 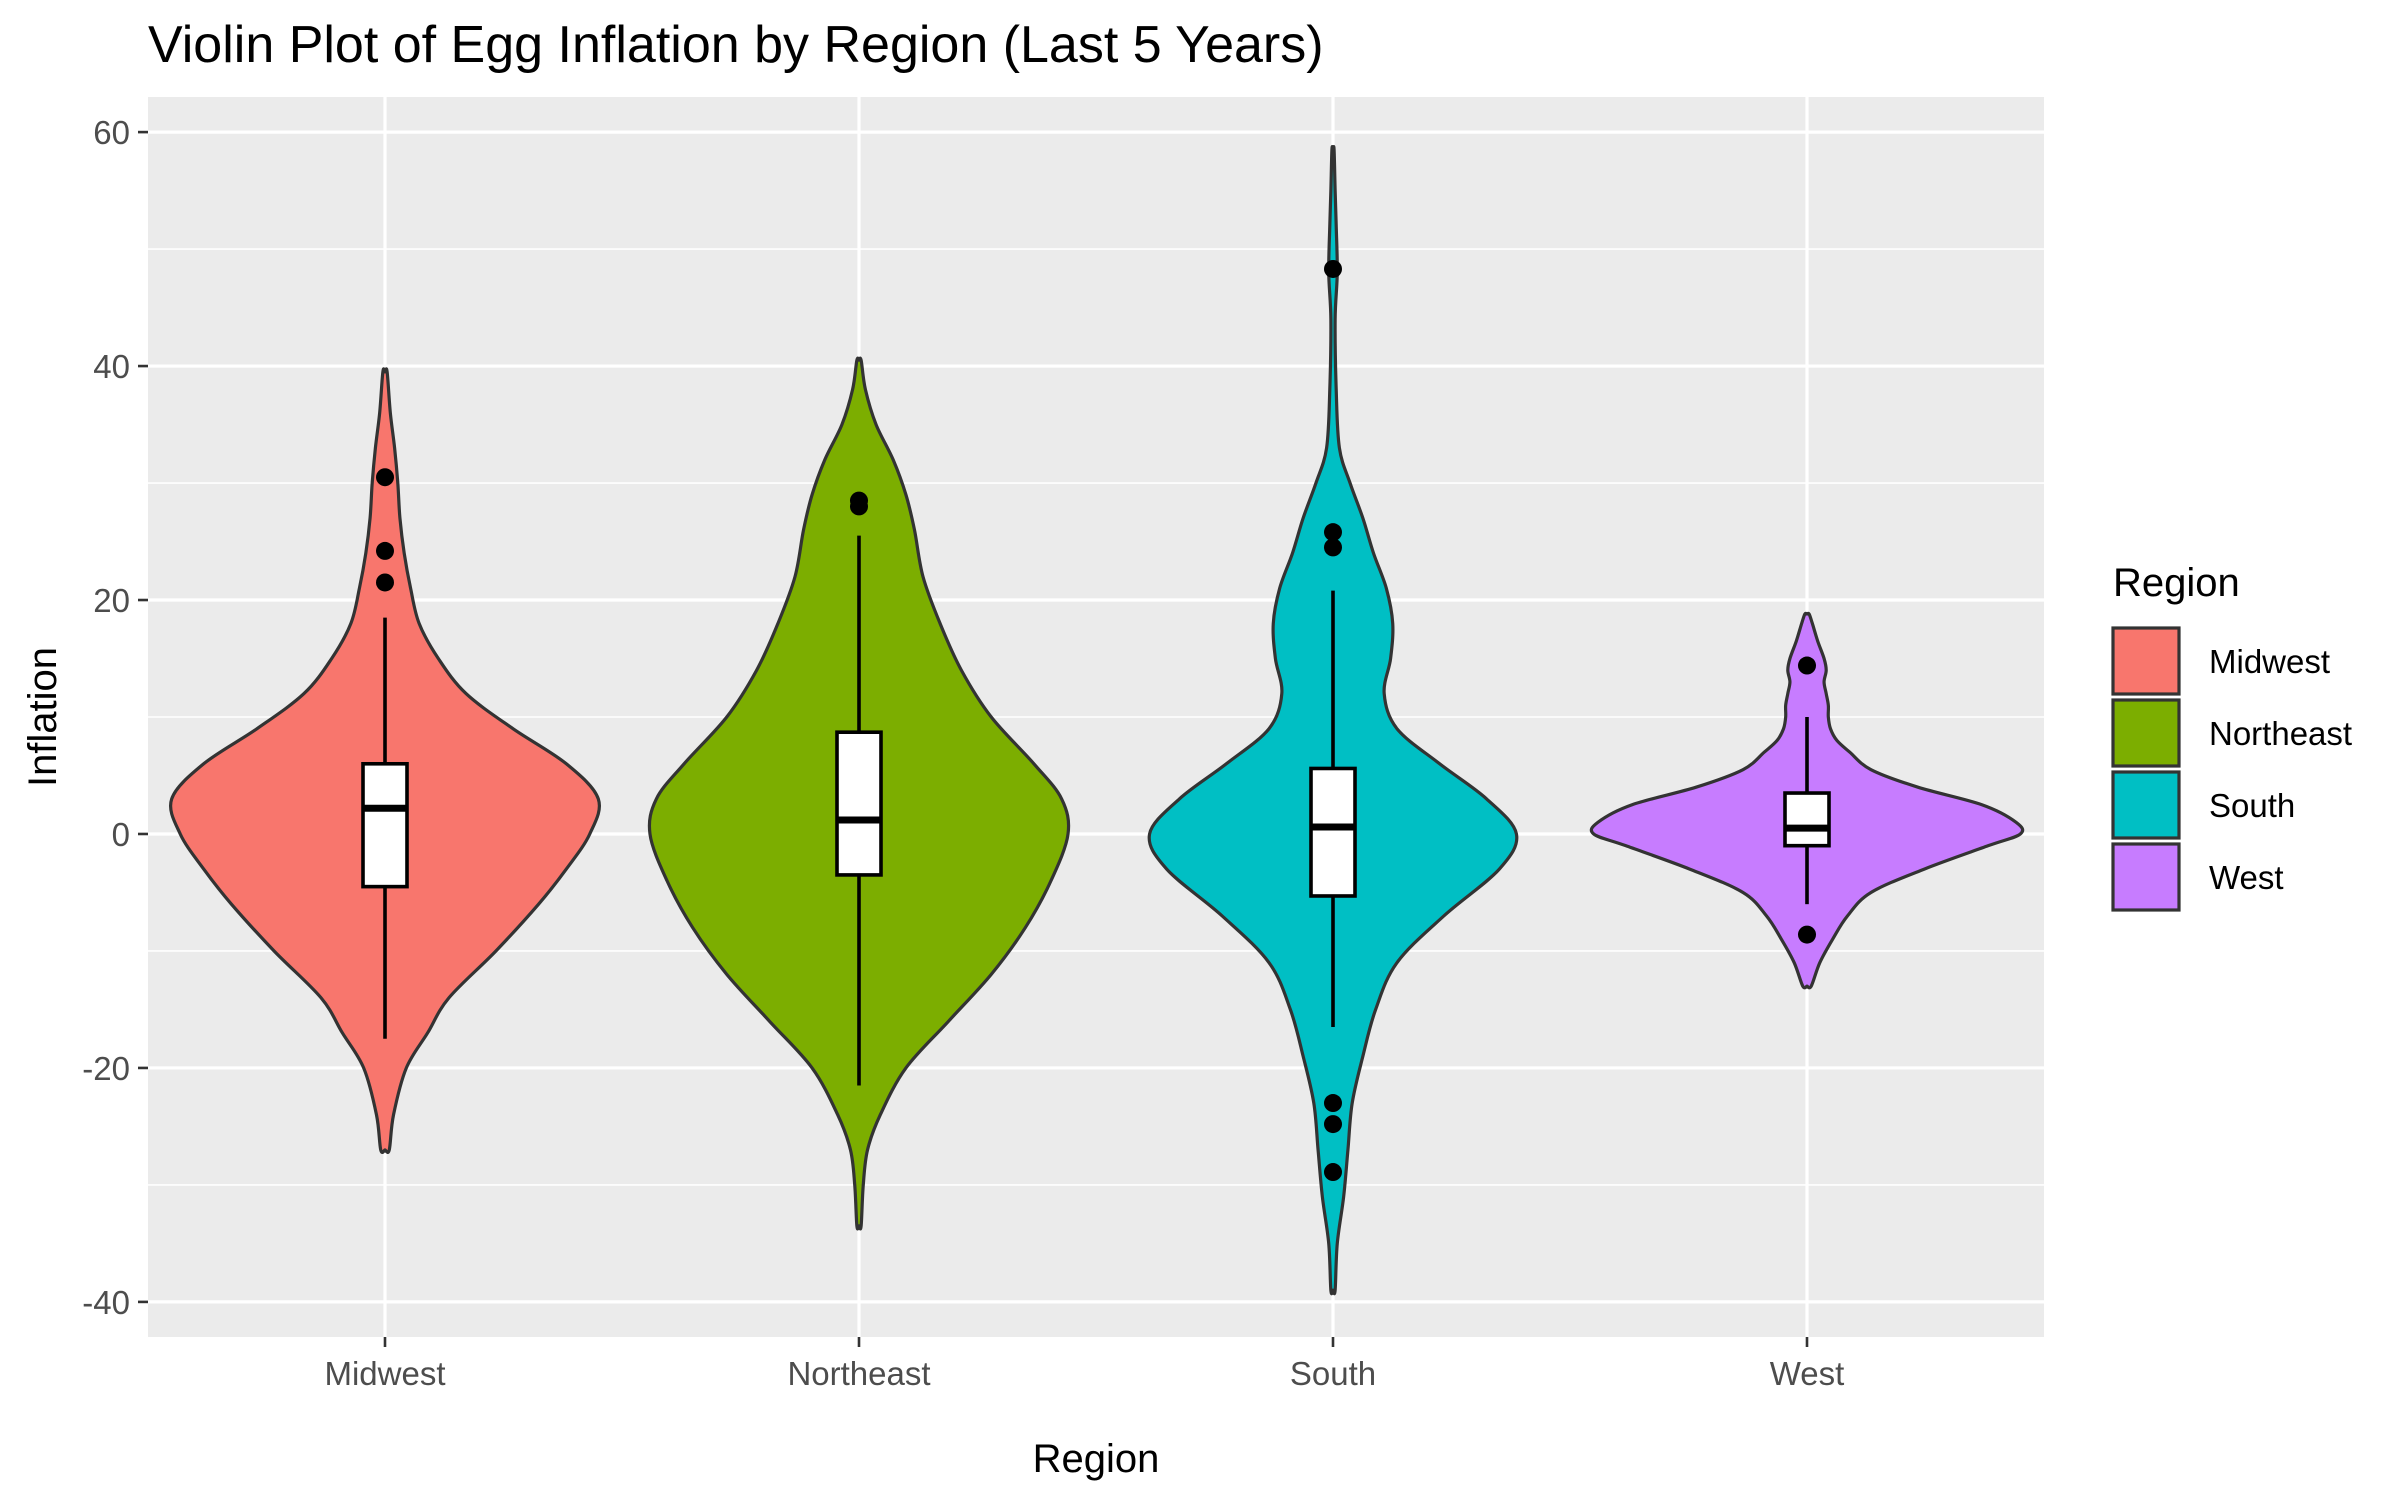 I want to click on y-tick-label: 40, so click(x=111, y=366).